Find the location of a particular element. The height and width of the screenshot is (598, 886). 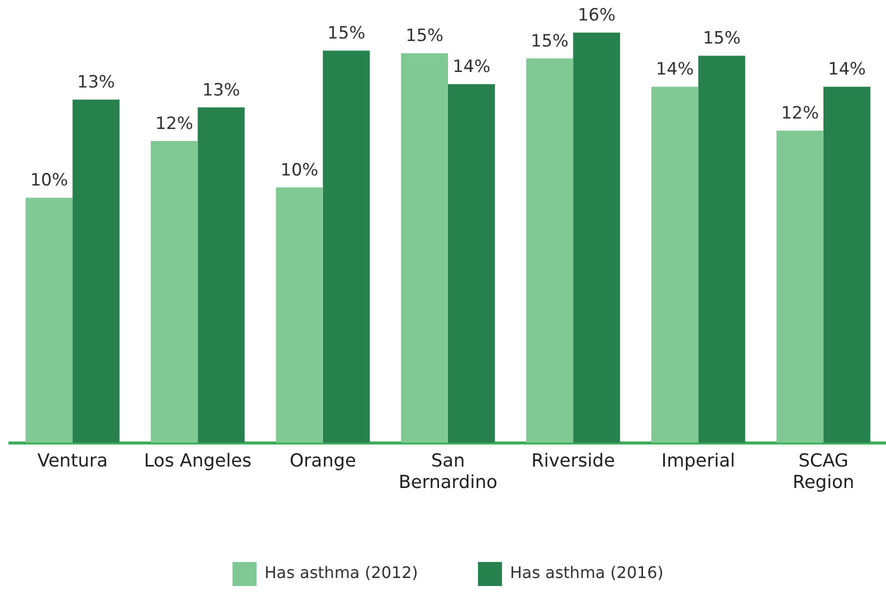

x-tick-label: SCAG Region is located at coordinates (823, 471).